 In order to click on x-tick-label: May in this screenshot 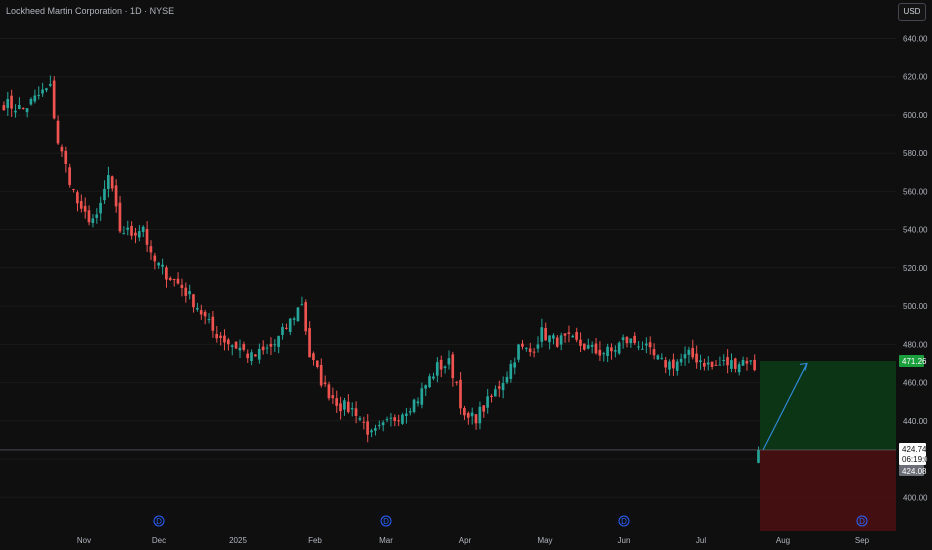, I will do `click(544, 540)`.